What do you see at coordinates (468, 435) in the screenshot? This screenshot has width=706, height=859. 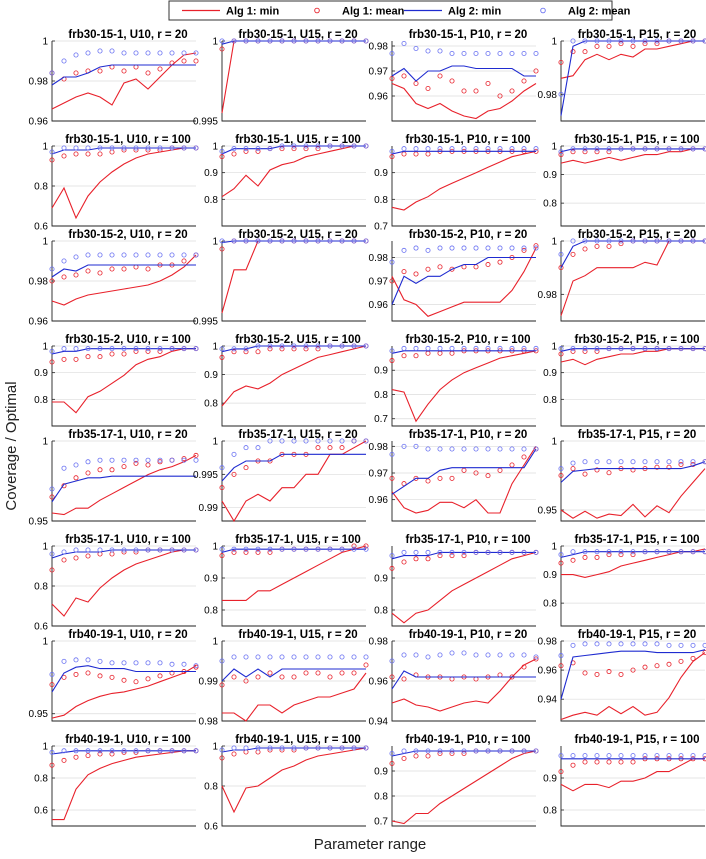 I see `subplot-title: frb35-17-1, P10, r = 20` at bounding box center [468, 435].